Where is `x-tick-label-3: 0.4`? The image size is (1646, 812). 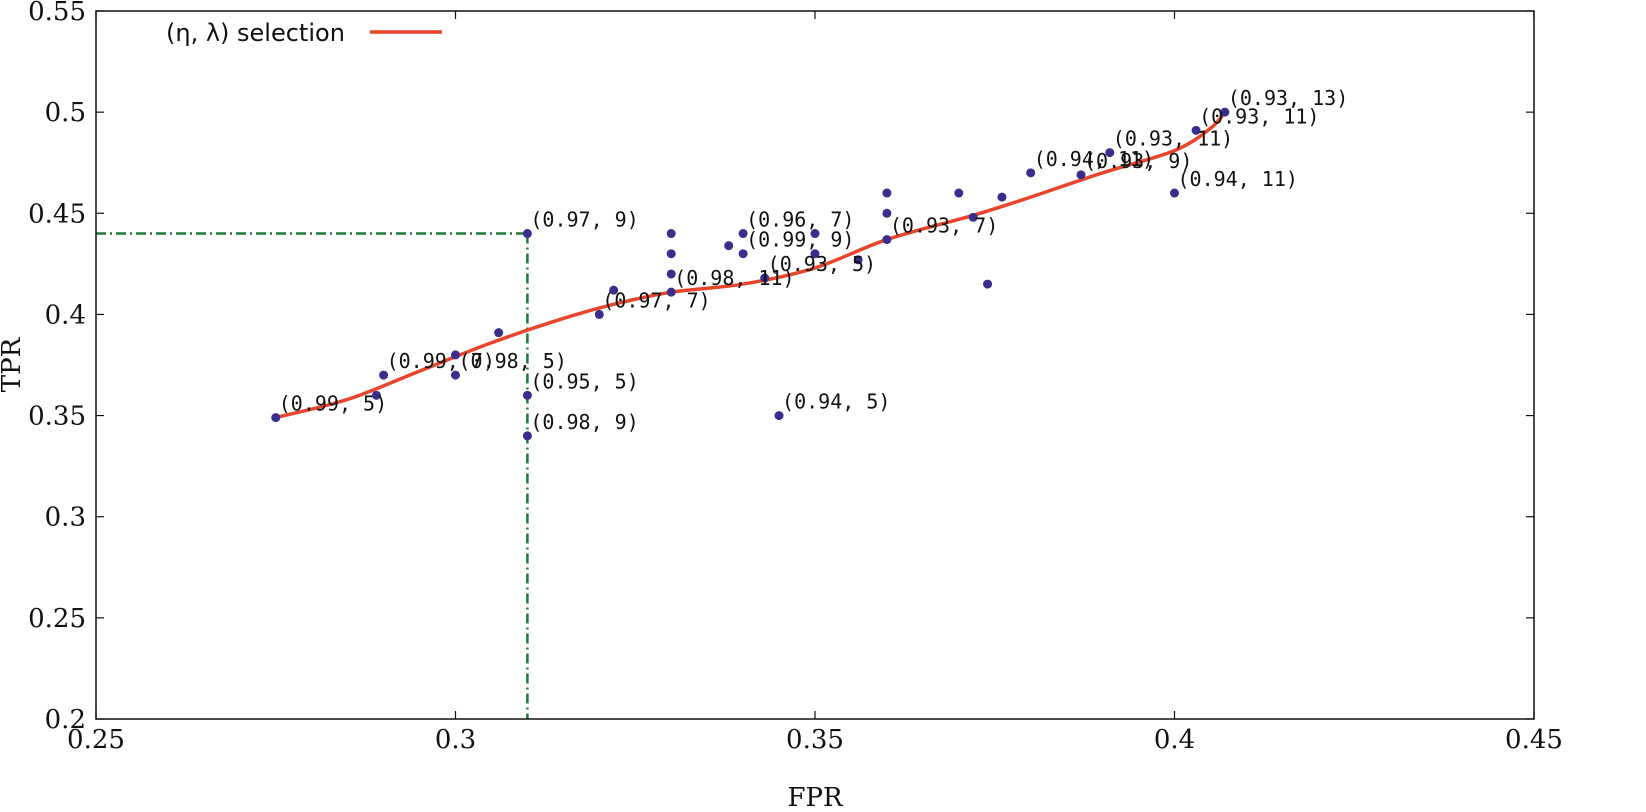 x-tick-label-3: 0.4 is located at coordinates (1174, 740).